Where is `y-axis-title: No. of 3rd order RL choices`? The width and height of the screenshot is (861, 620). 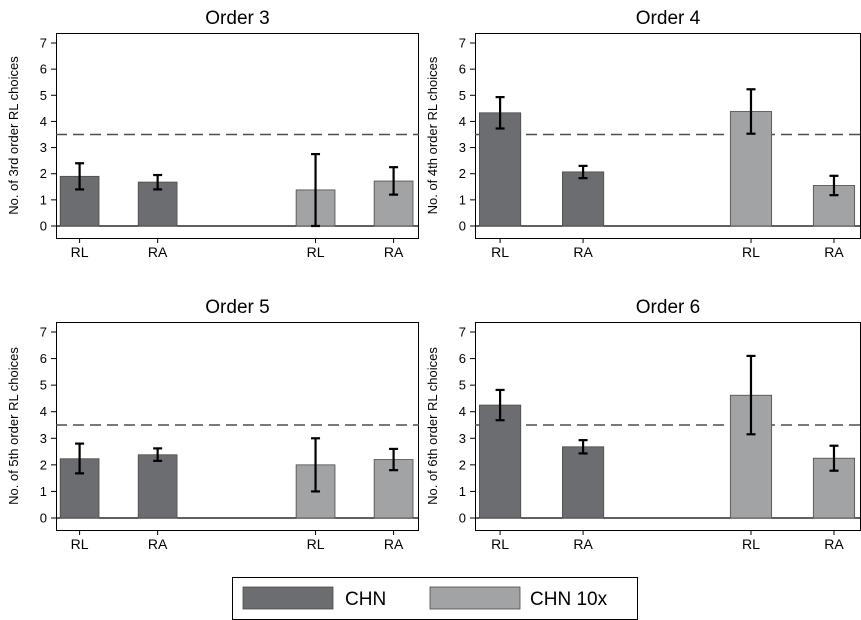
y-axis-title: No. of 3rd order RL choices is located at coordinates (13, 135).